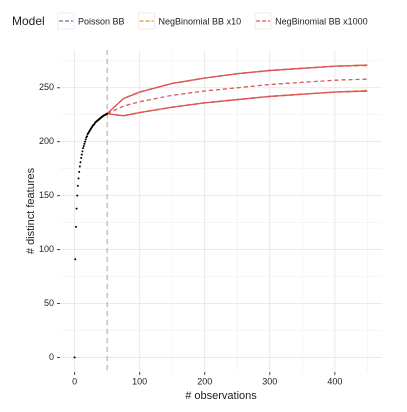 The width and height of the screenshot is (407, 412). What do you see at coordinates (46, 141) in the screenshot?
I see `y-tick-label: 200` at bounding box center [46, 141].